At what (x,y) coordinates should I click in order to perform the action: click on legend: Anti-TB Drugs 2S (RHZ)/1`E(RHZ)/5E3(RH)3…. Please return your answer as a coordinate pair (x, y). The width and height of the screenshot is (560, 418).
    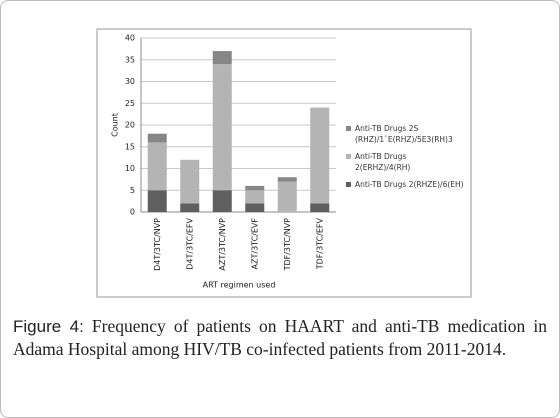
    Looking at the image, I should click on (405, 159).